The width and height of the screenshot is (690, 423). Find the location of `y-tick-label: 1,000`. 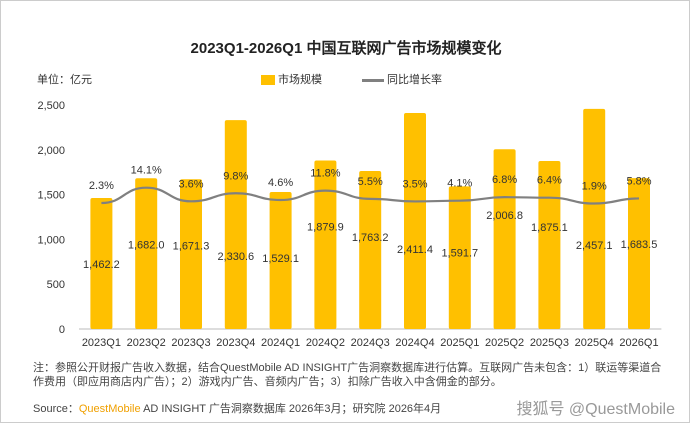

y-tick-label: 1,000 is located at coordinates (51, 240).